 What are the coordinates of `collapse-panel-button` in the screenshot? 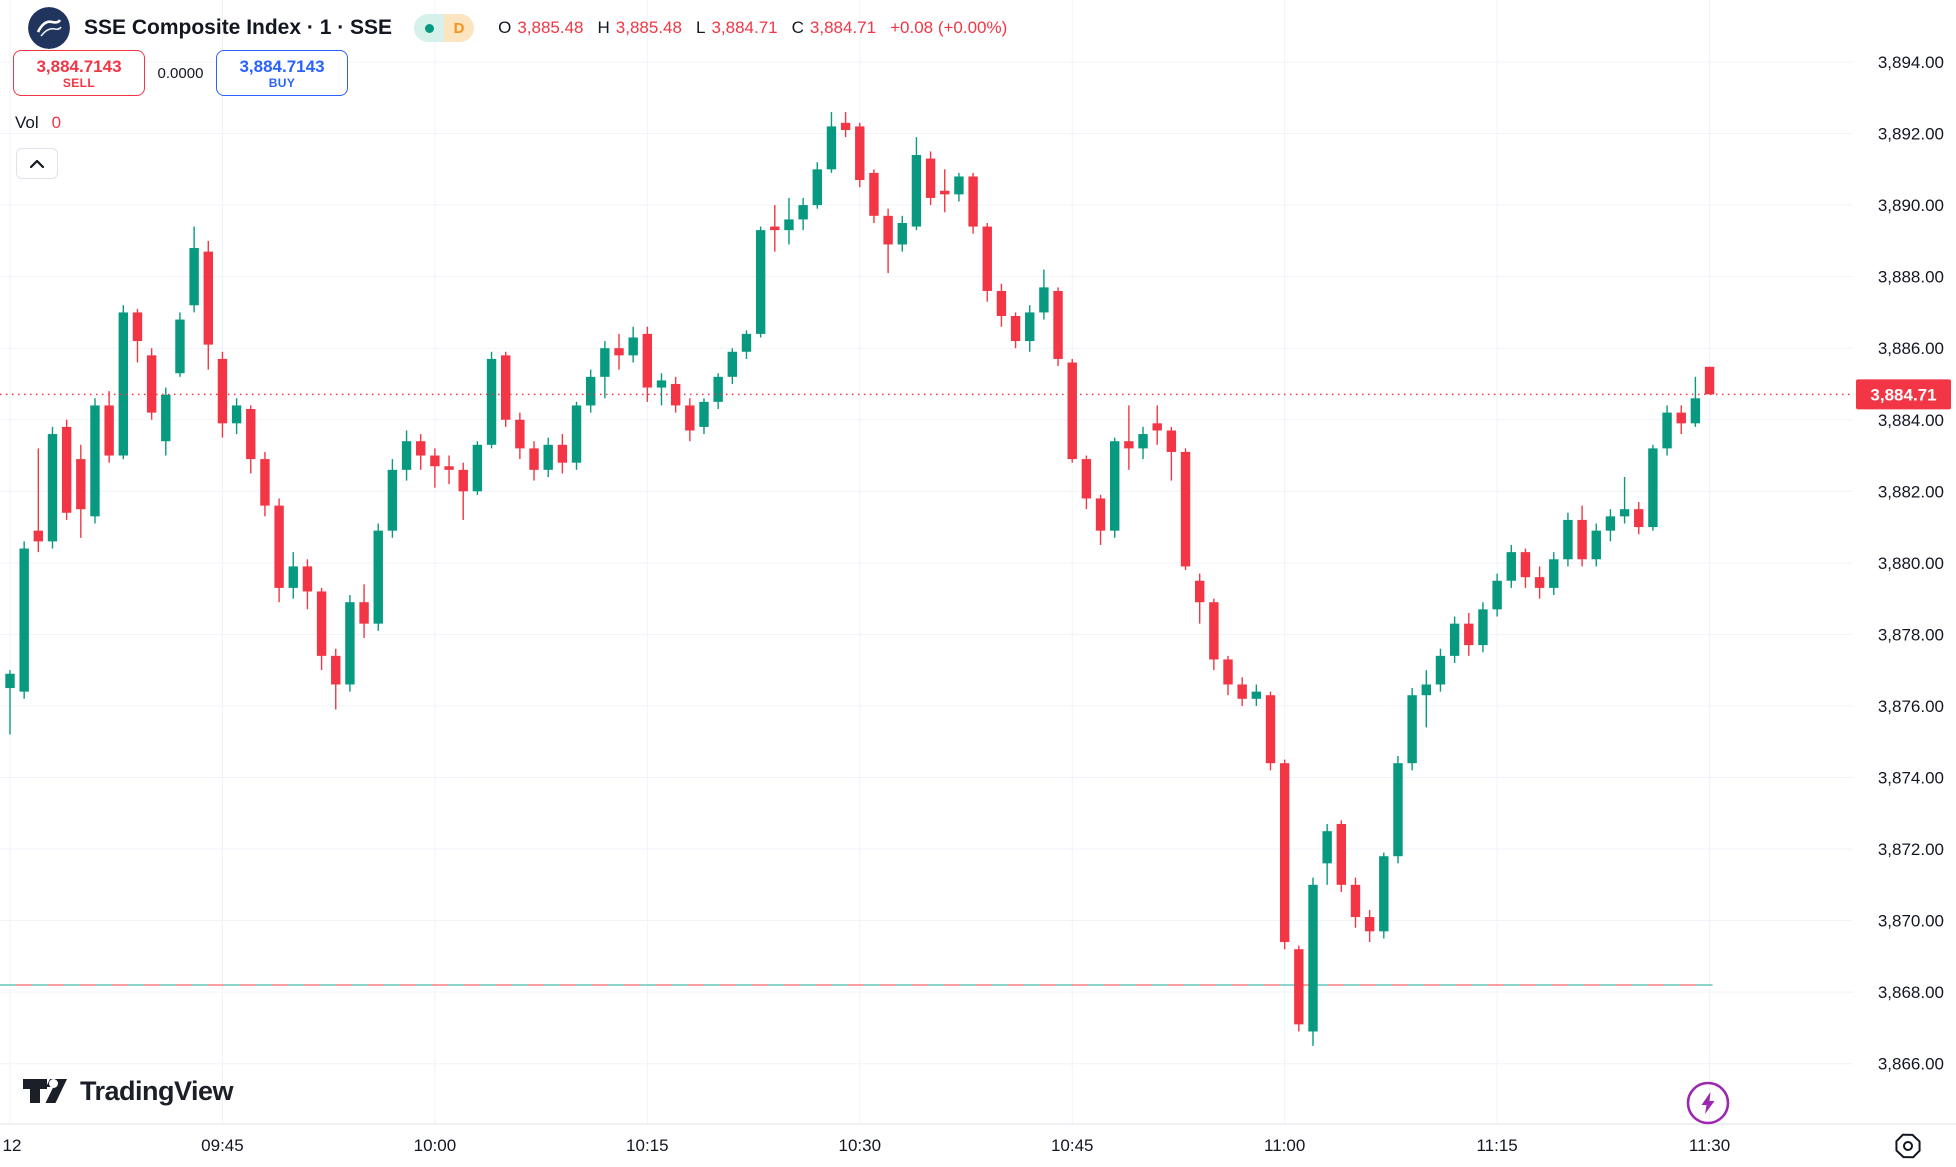 It's located at (37, 163).